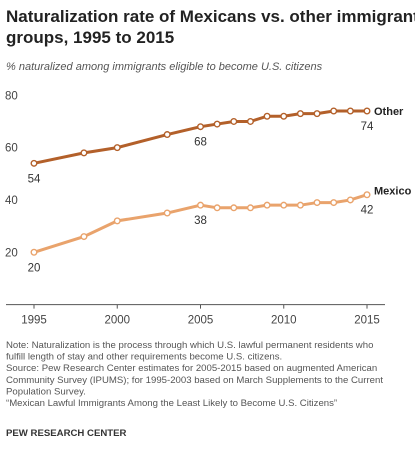  What do you see at coordinates (393, 192) in the screenshot?
I see `series-label: Mexico` at bounding box center [393, 192].